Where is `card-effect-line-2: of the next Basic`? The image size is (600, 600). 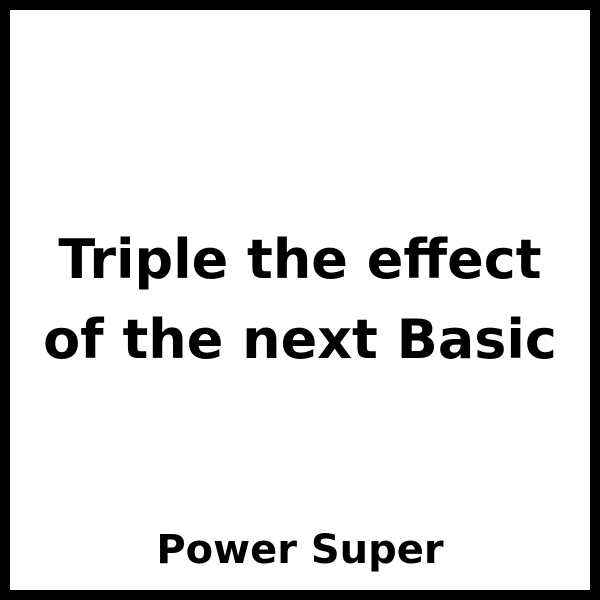 card-effect-line-2: of the next Basic is located at coordinates (300, 339).